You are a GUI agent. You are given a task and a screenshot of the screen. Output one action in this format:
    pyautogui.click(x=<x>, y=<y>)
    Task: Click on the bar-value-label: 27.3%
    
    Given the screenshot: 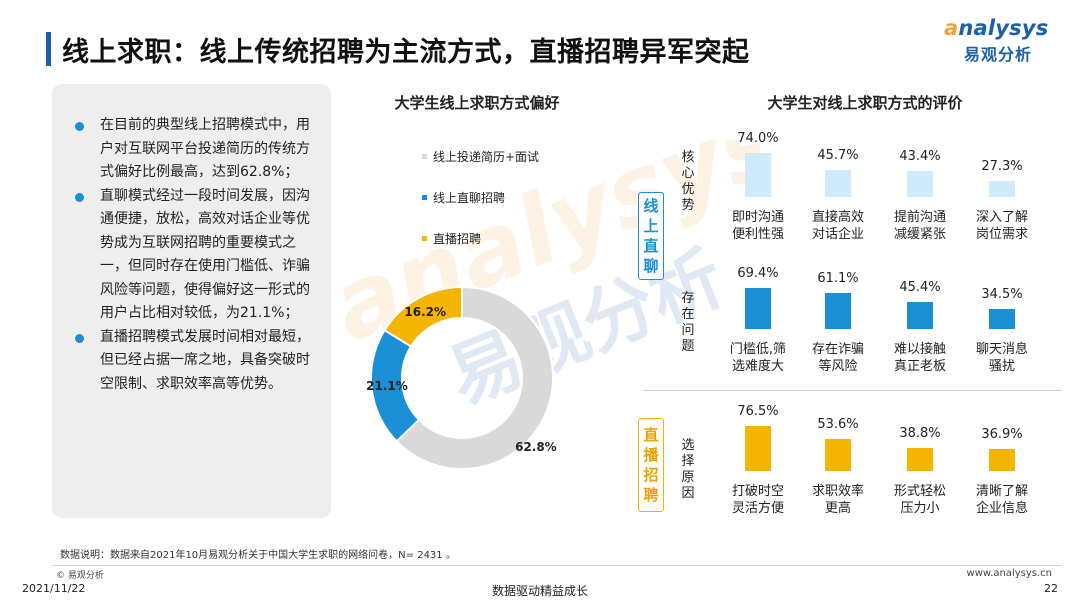 What is the action you would take?
    pyautogui.click(x=1002, y=166)
    